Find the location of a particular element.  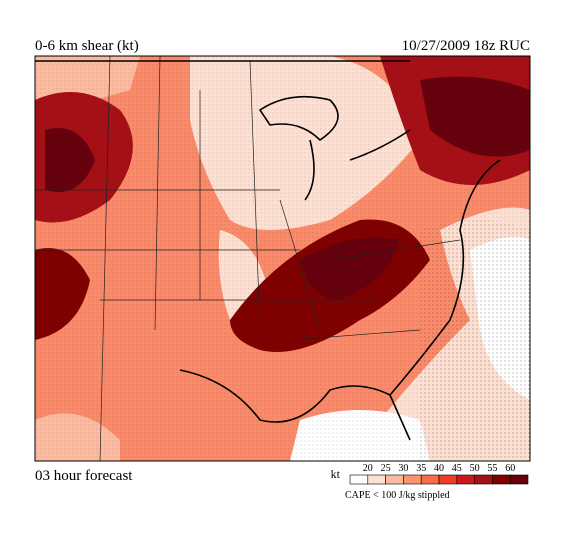

colorbar: 20 25 30 35 40 45 50 55 60 is located at coordinates (439, 474).